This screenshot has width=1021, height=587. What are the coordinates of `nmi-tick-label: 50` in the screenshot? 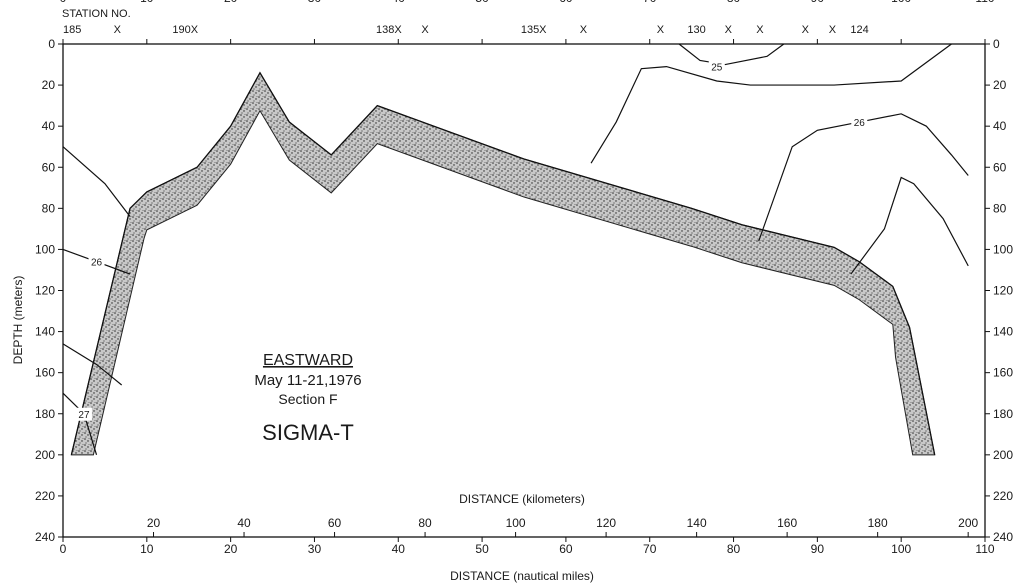 It's located at (482, 549).